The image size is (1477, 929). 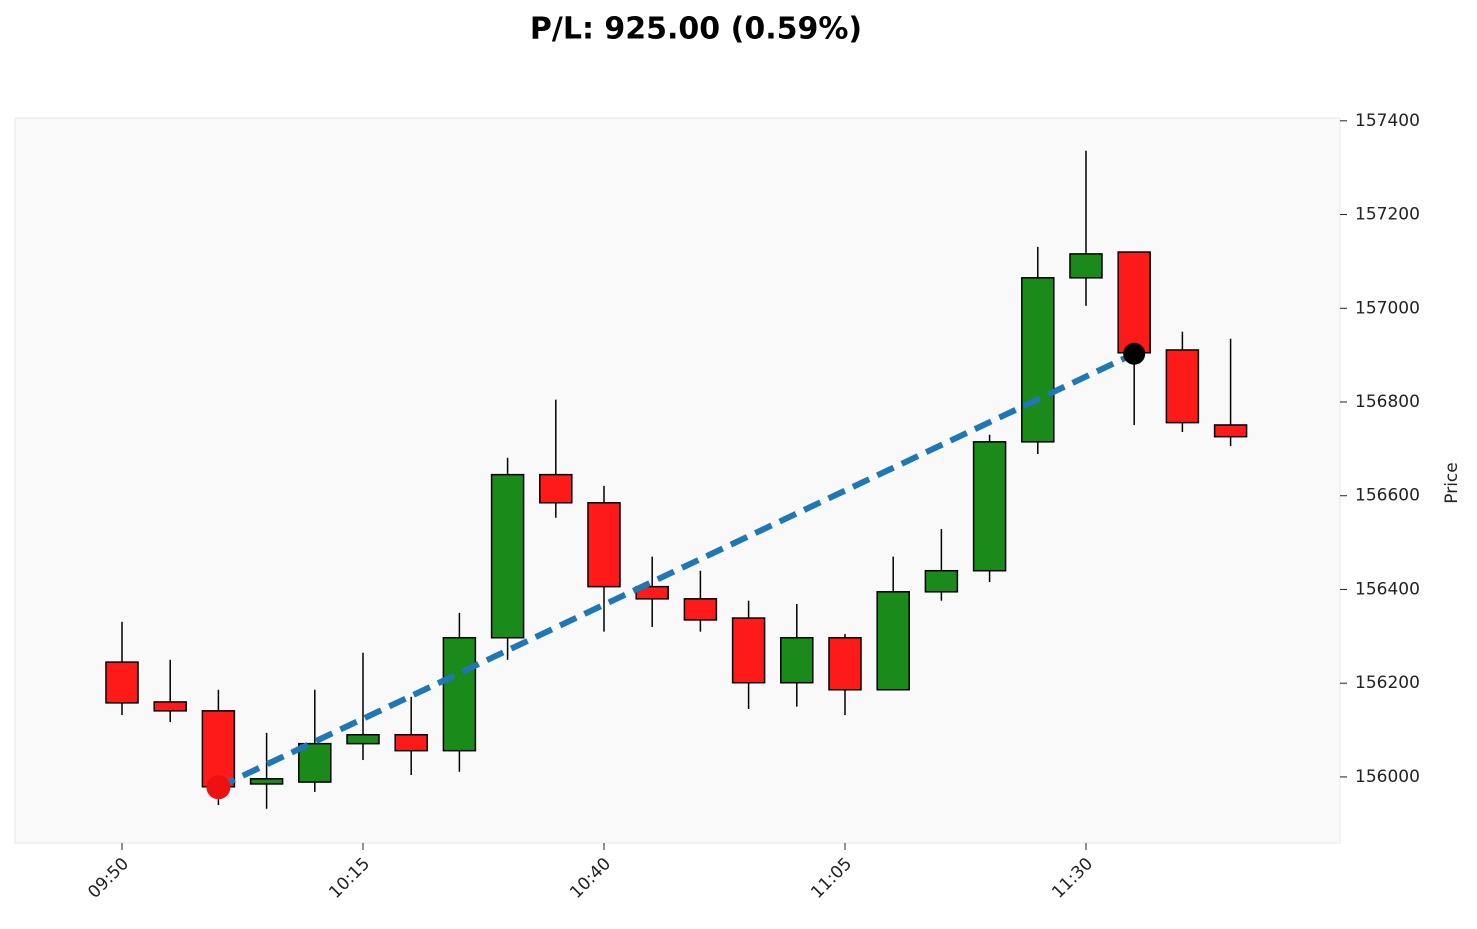 I want to click on y-tick-label: 156600, so click(x=1387, y=496).